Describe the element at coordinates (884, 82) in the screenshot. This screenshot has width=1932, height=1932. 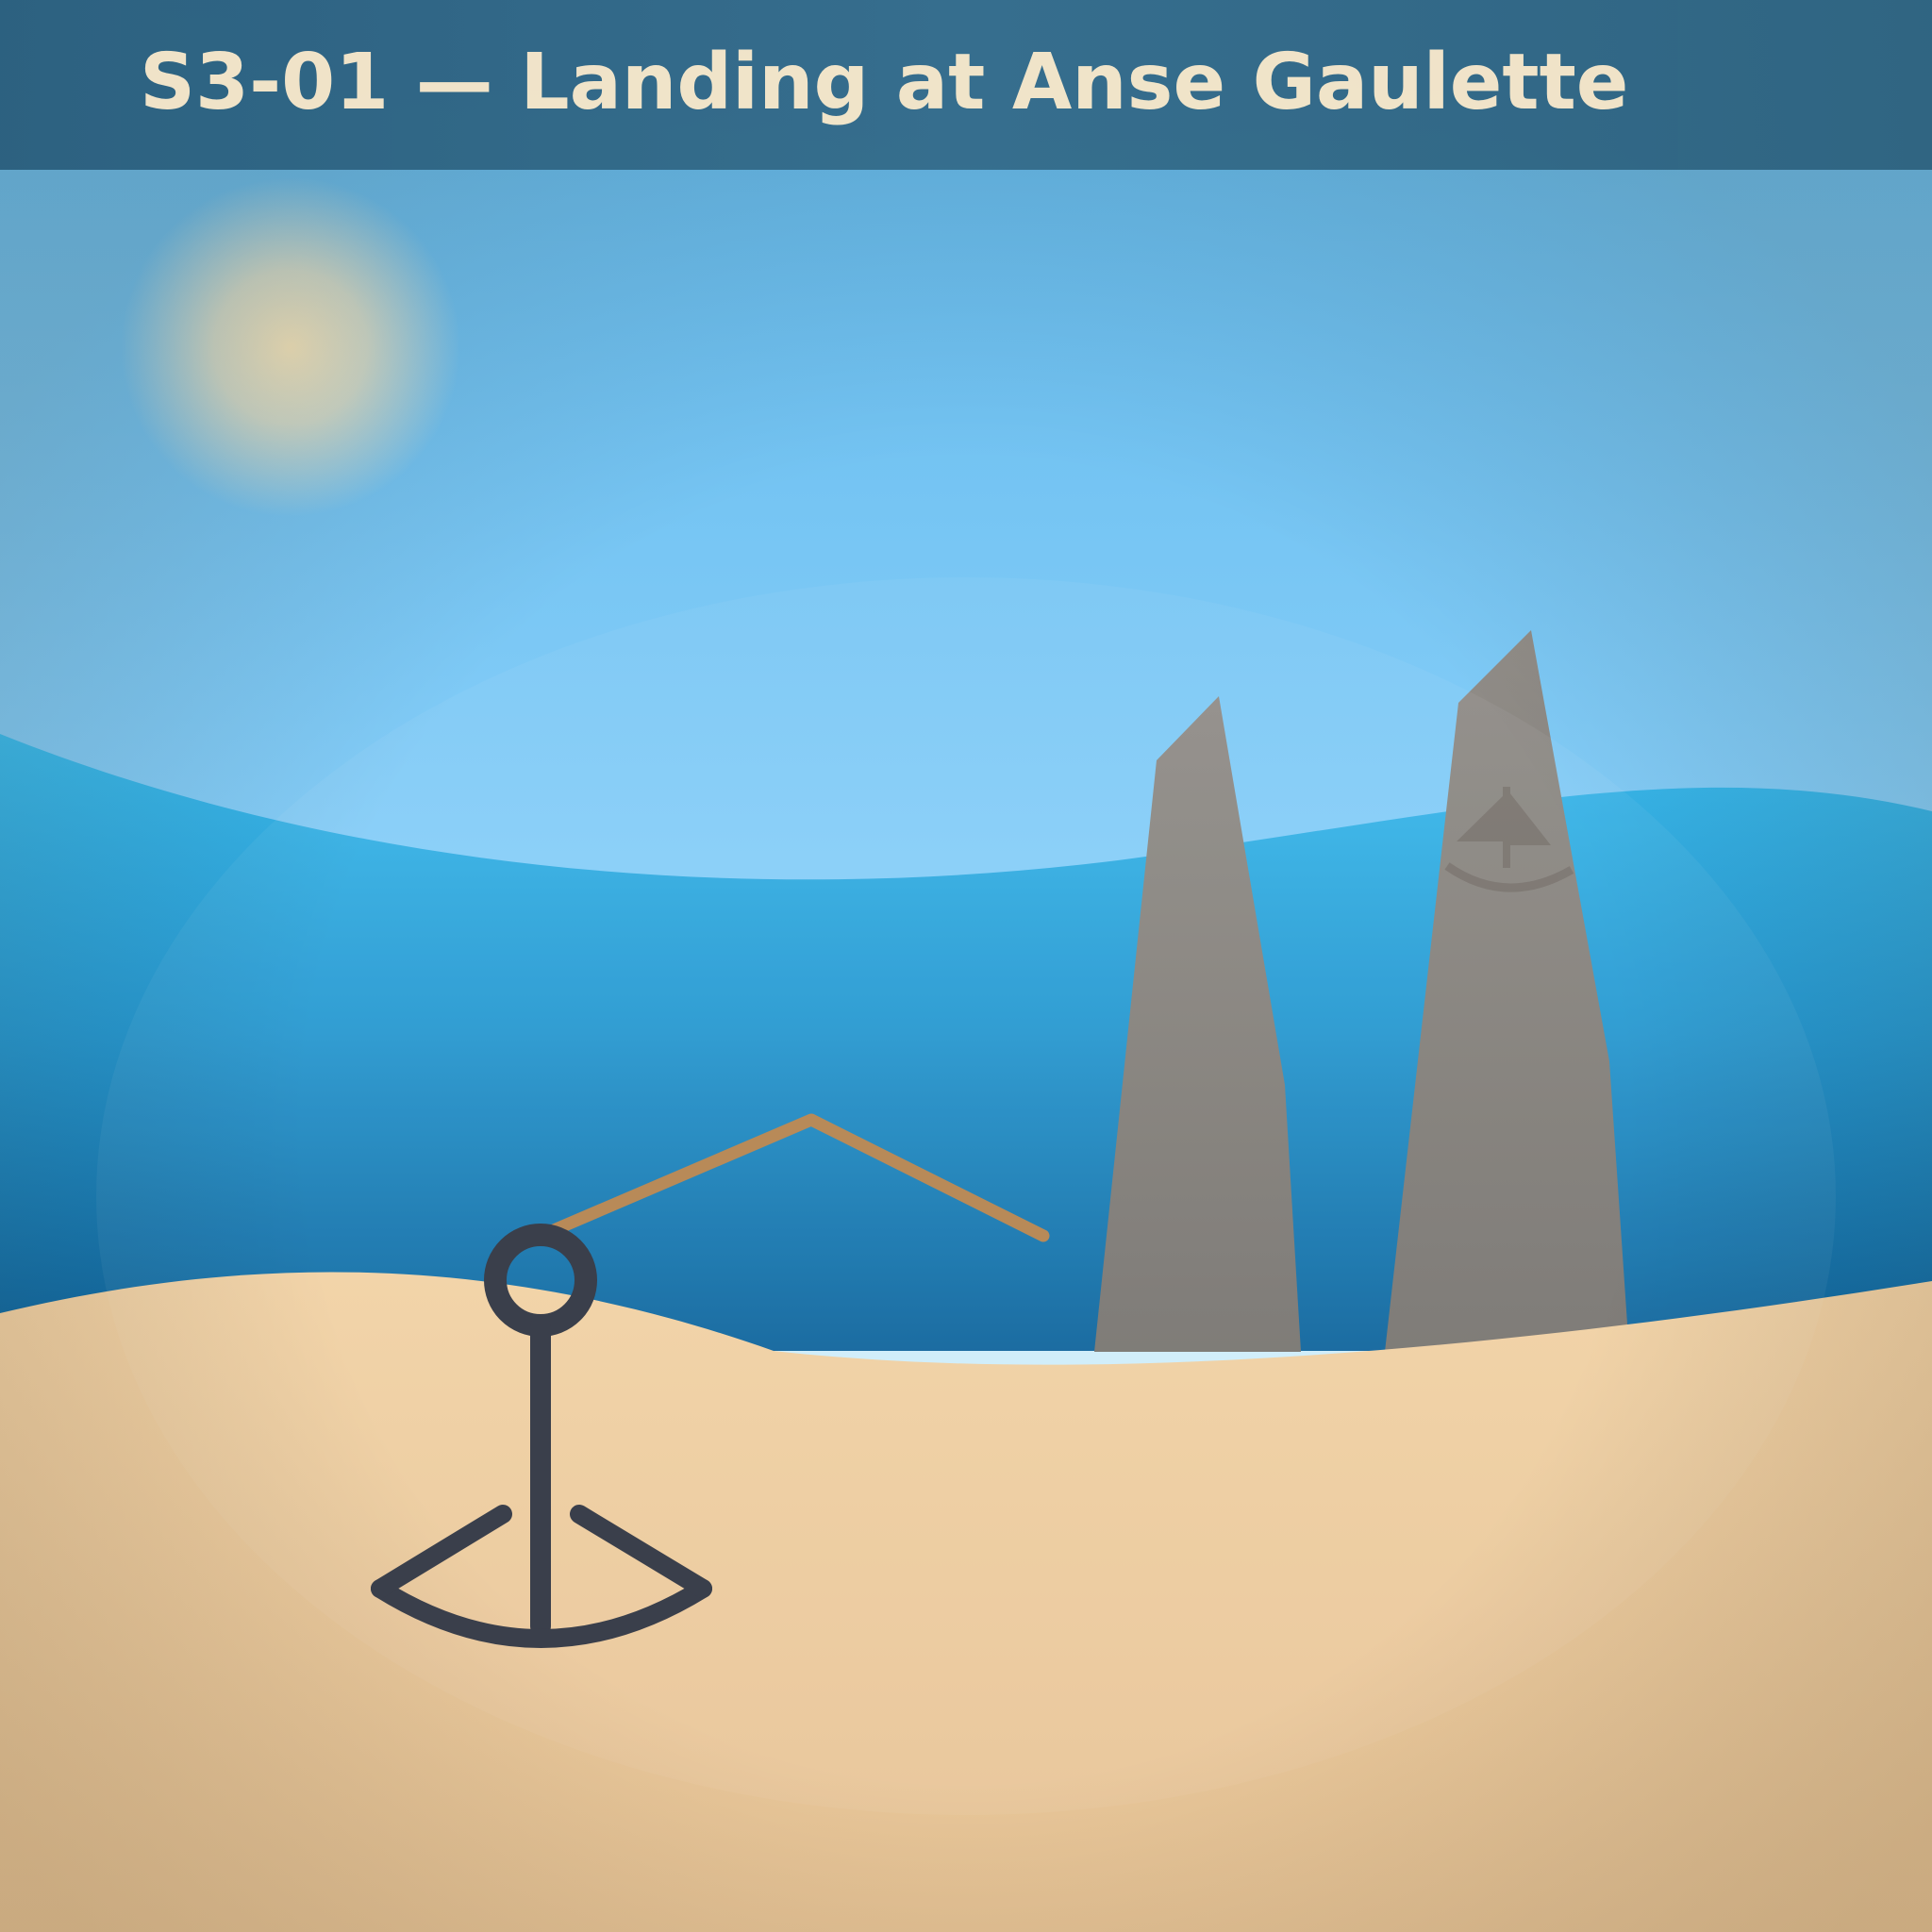
I see `scene-title: S3-01 — Landing at Anse Gaulette` at that location.